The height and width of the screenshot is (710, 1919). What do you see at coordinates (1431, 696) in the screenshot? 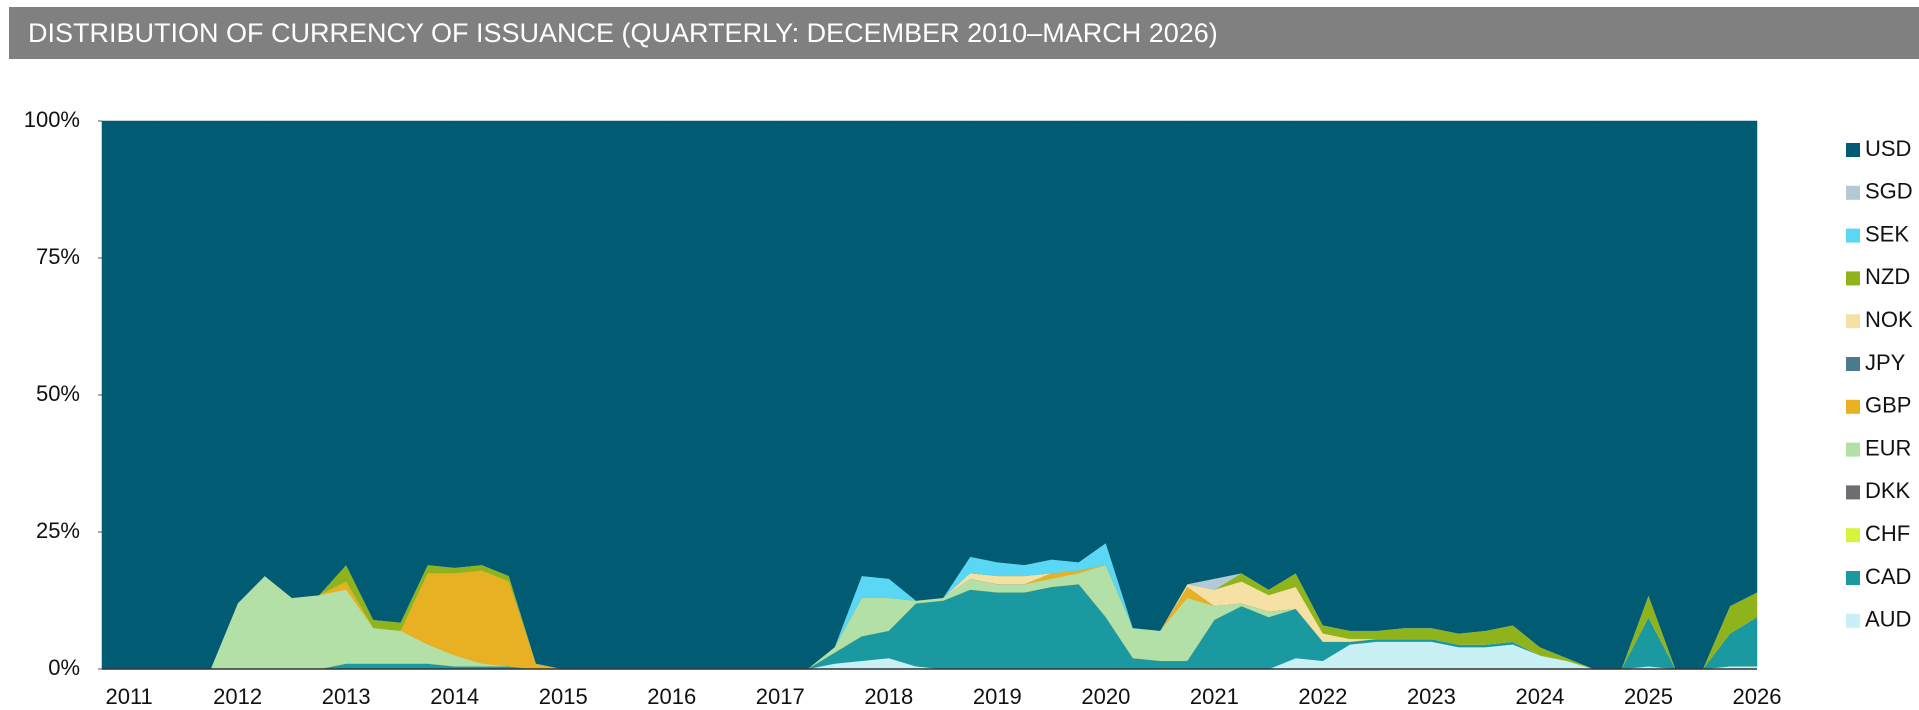
I see `x-tick-label: 2023` at bounding box center [1431, 696].